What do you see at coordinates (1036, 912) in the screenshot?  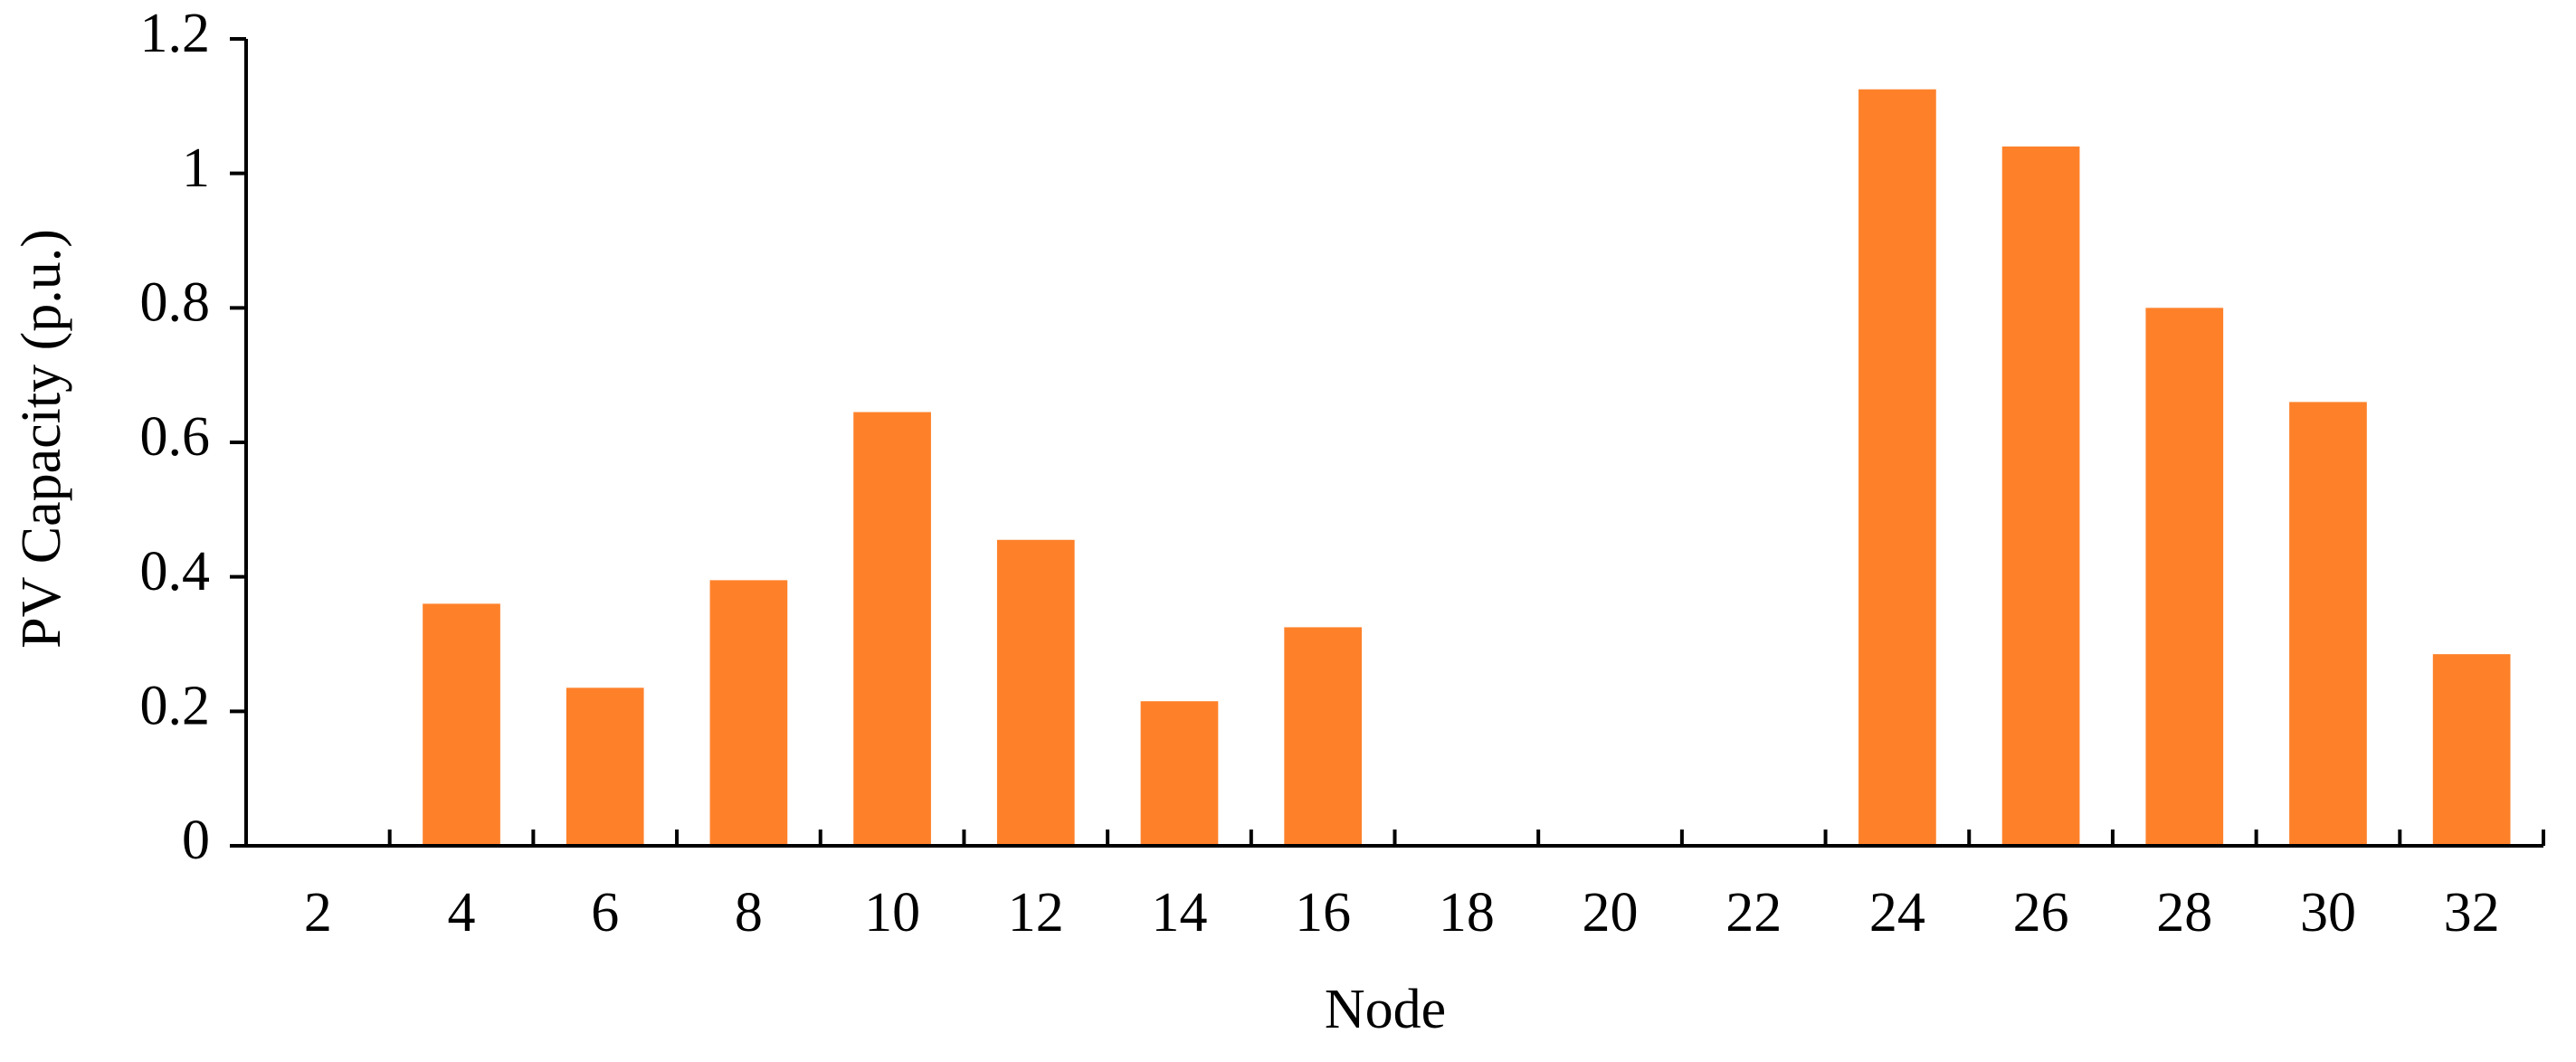 I see `x-tick-label: 12` at bounding box center [1036, 912].